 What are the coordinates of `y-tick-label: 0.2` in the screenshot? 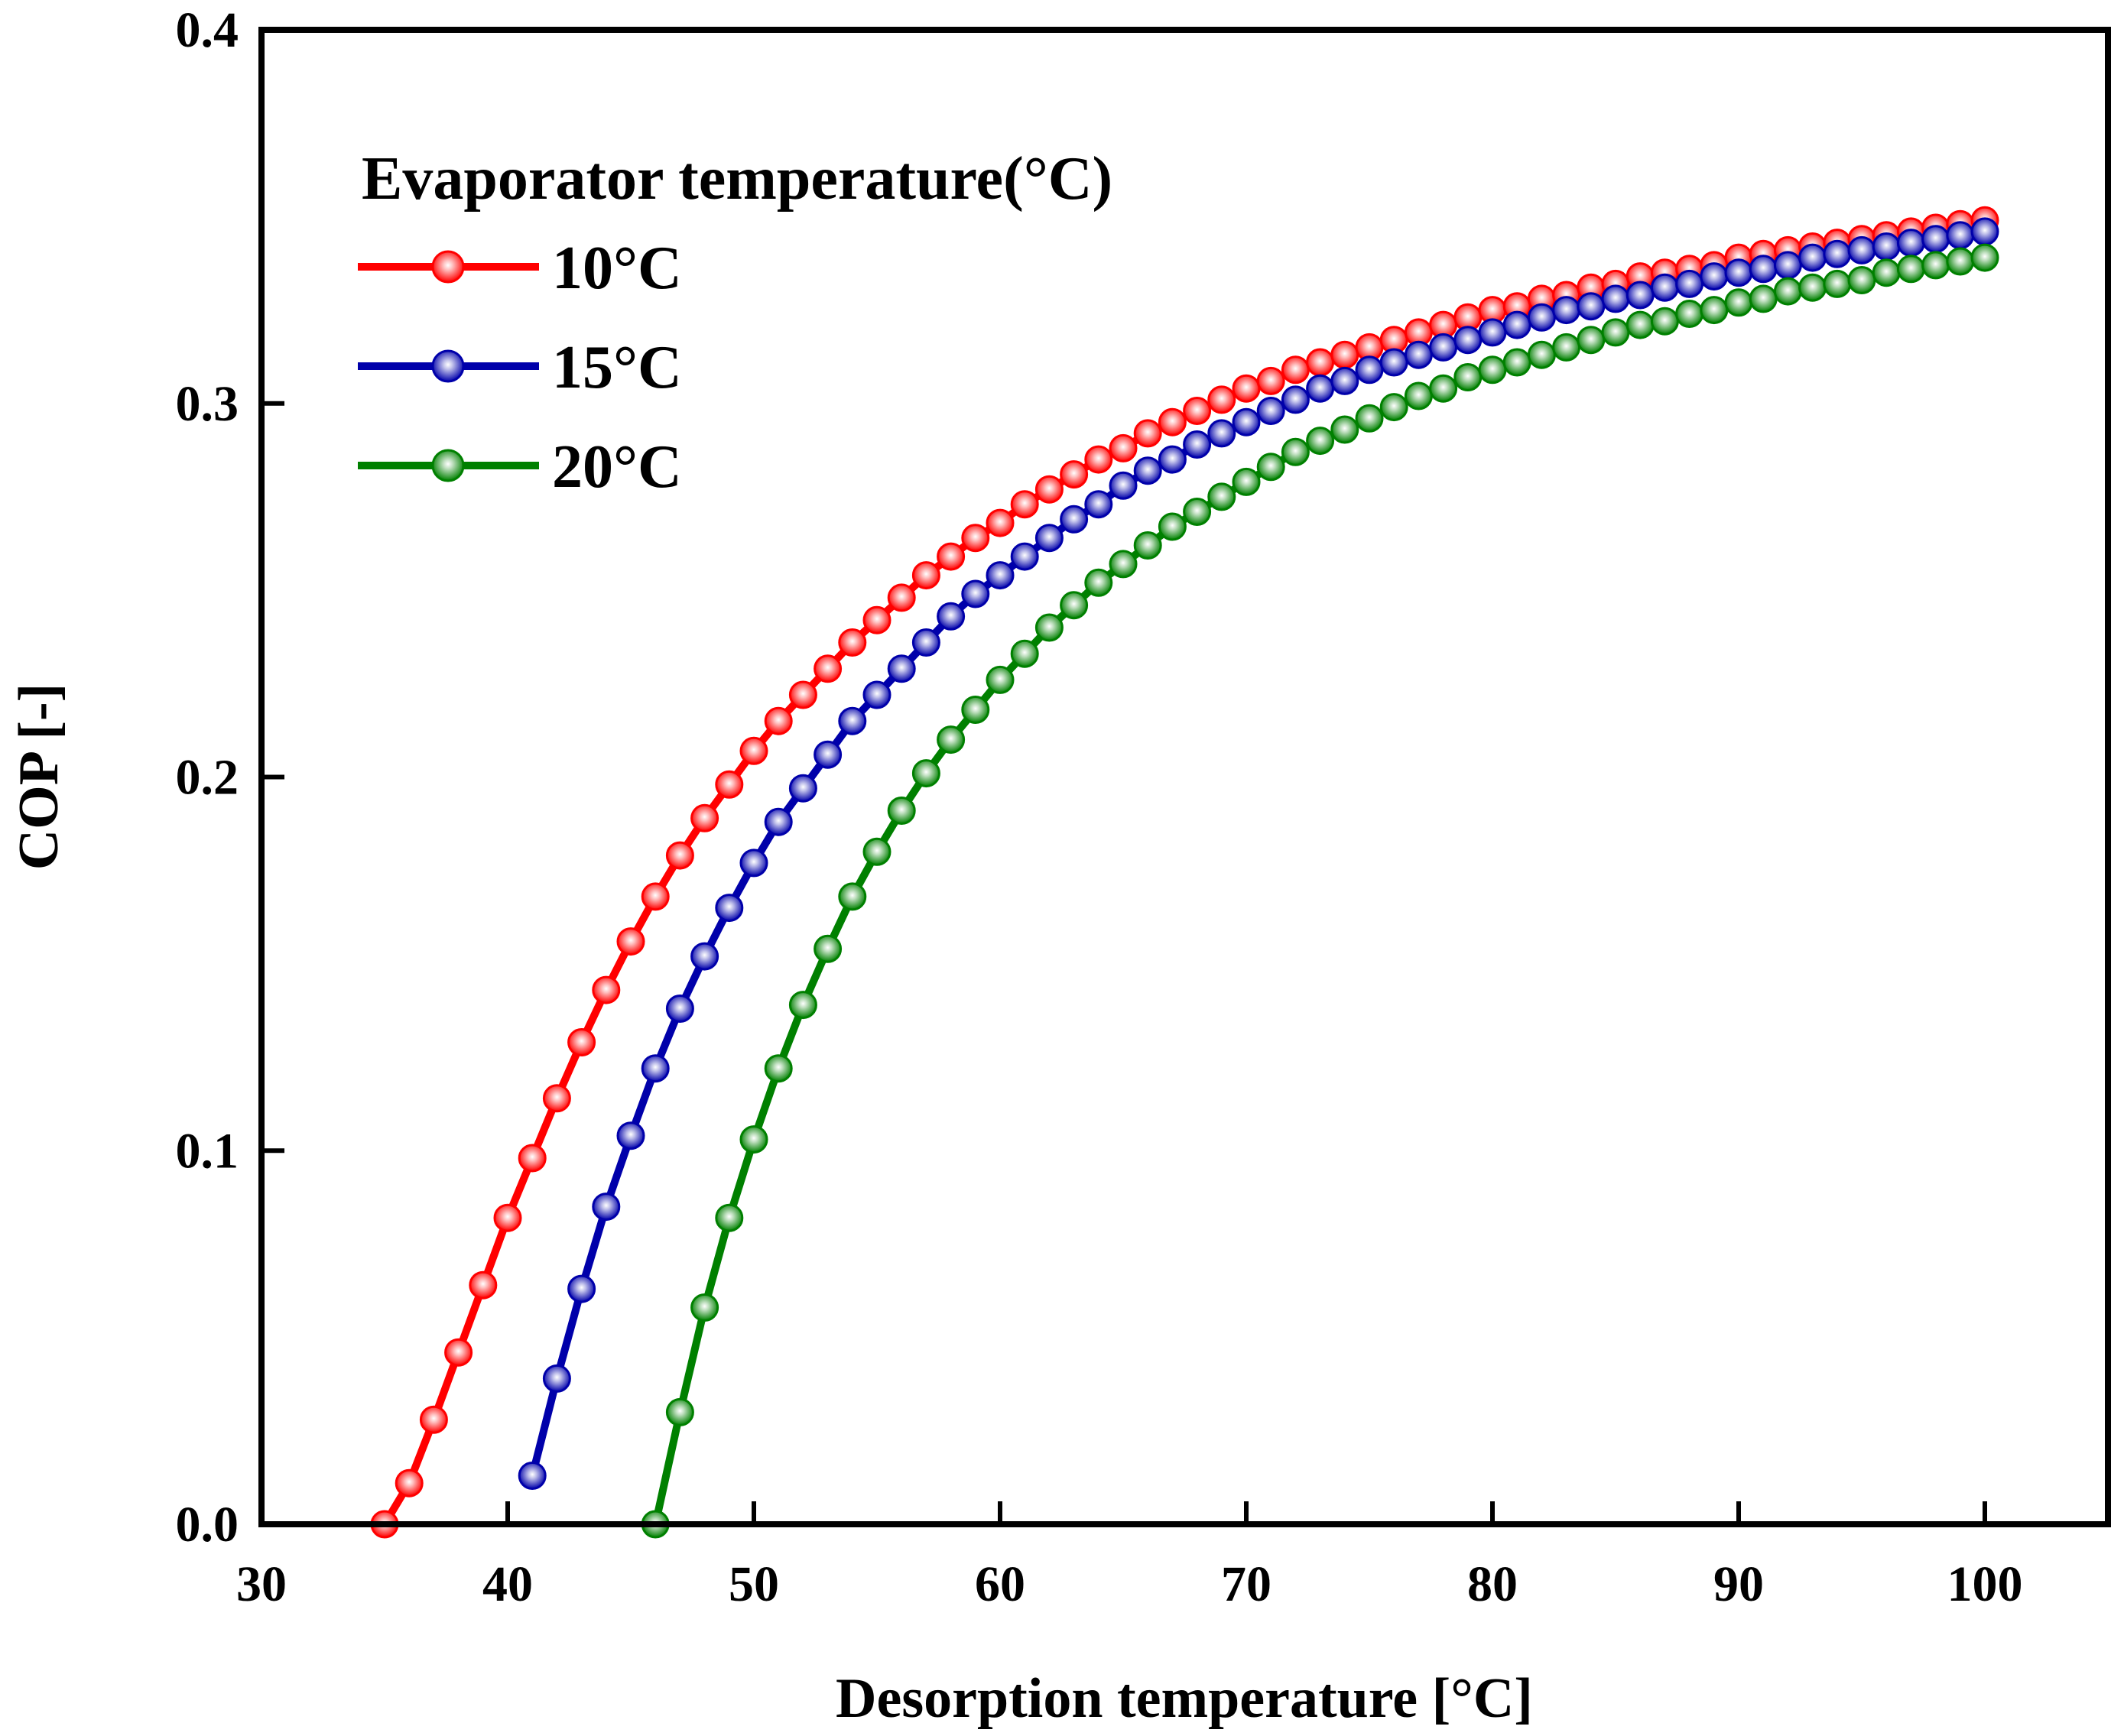 It's located at (207, 778).